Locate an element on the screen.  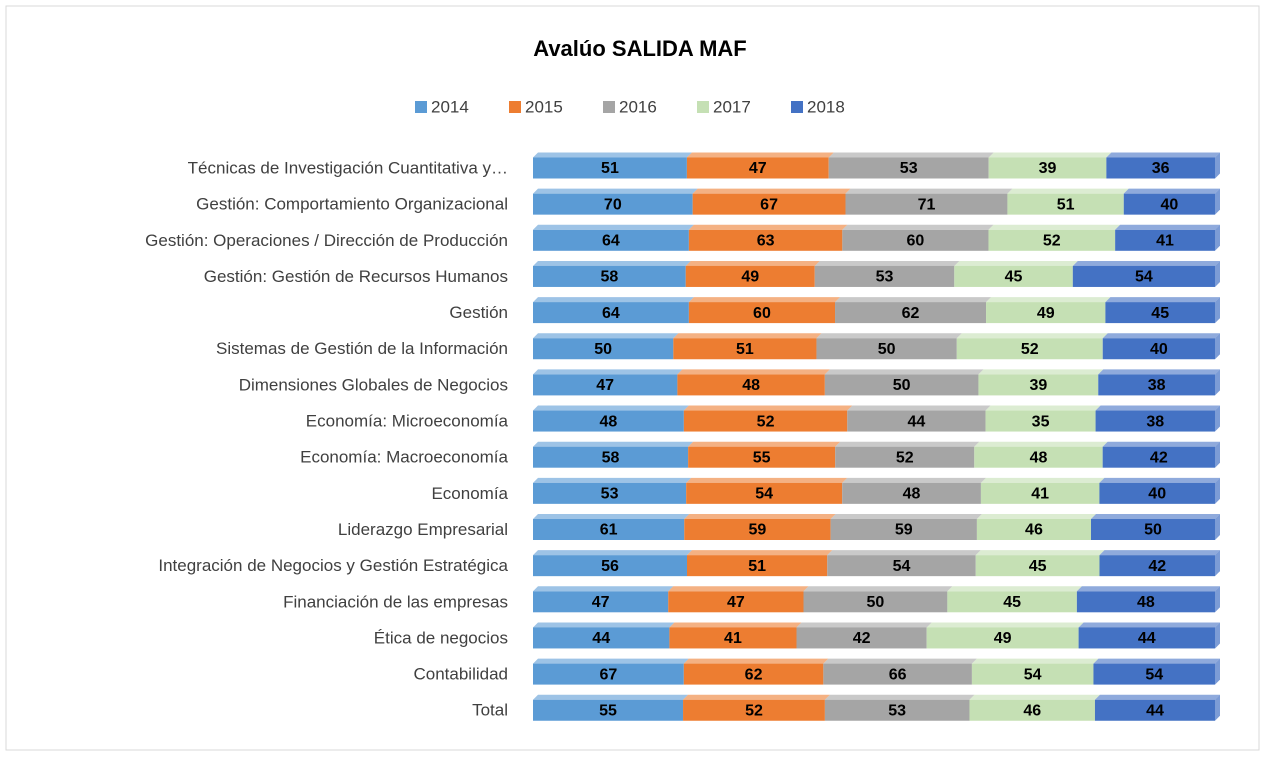
chart-title: Avalúo SALIDA MAF is located at coordinates (639, 48).